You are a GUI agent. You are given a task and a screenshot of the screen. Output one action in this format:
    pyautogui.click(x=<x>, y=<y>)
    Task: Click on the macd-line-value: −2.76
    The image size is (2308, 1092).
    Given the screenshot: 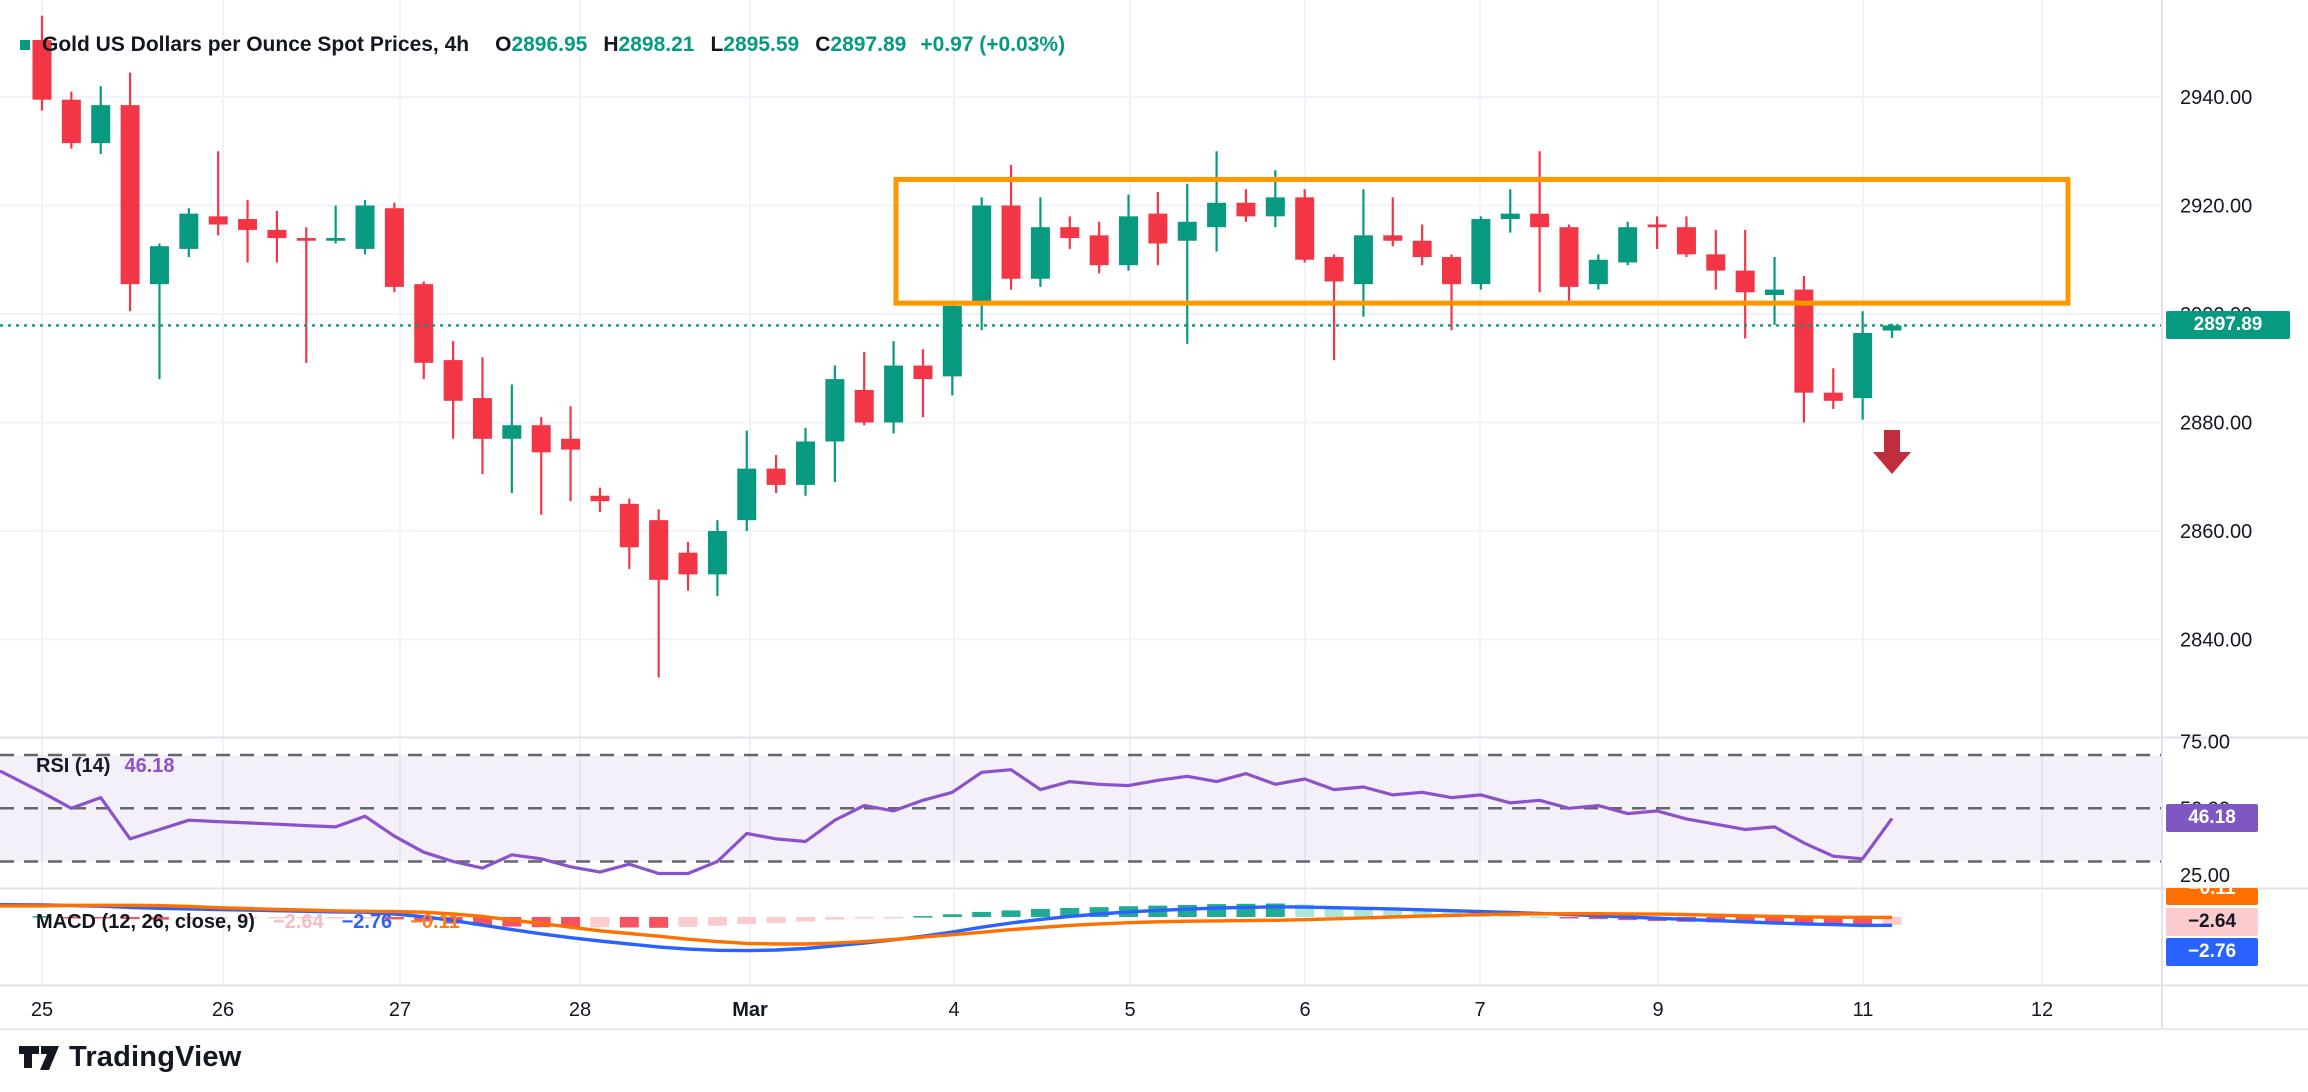 What is the action you would take?
    pyautogui.click(x=367, y=922)
    